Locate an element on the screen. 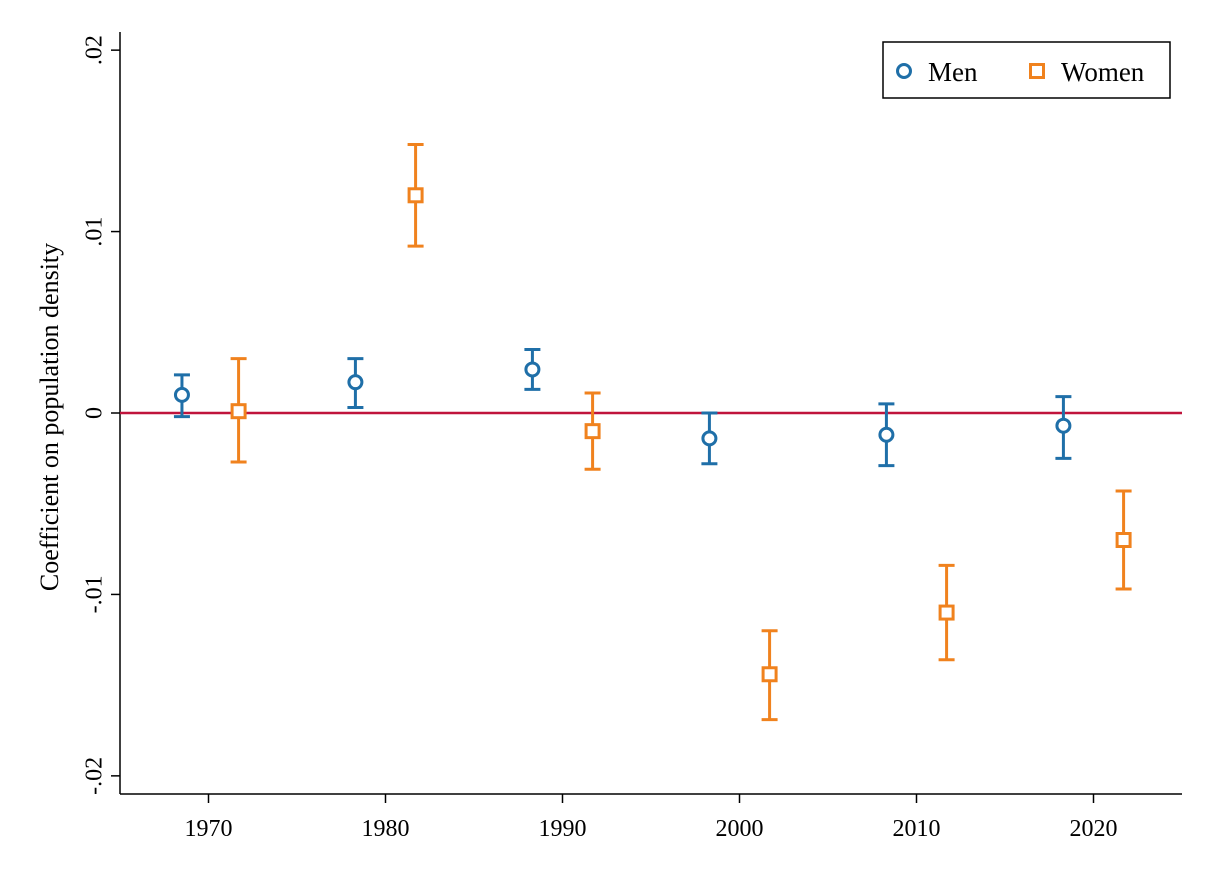 The width and height of the screenshot is (1215, 883). legend-marker-square is located at coordinates (1037, 71).